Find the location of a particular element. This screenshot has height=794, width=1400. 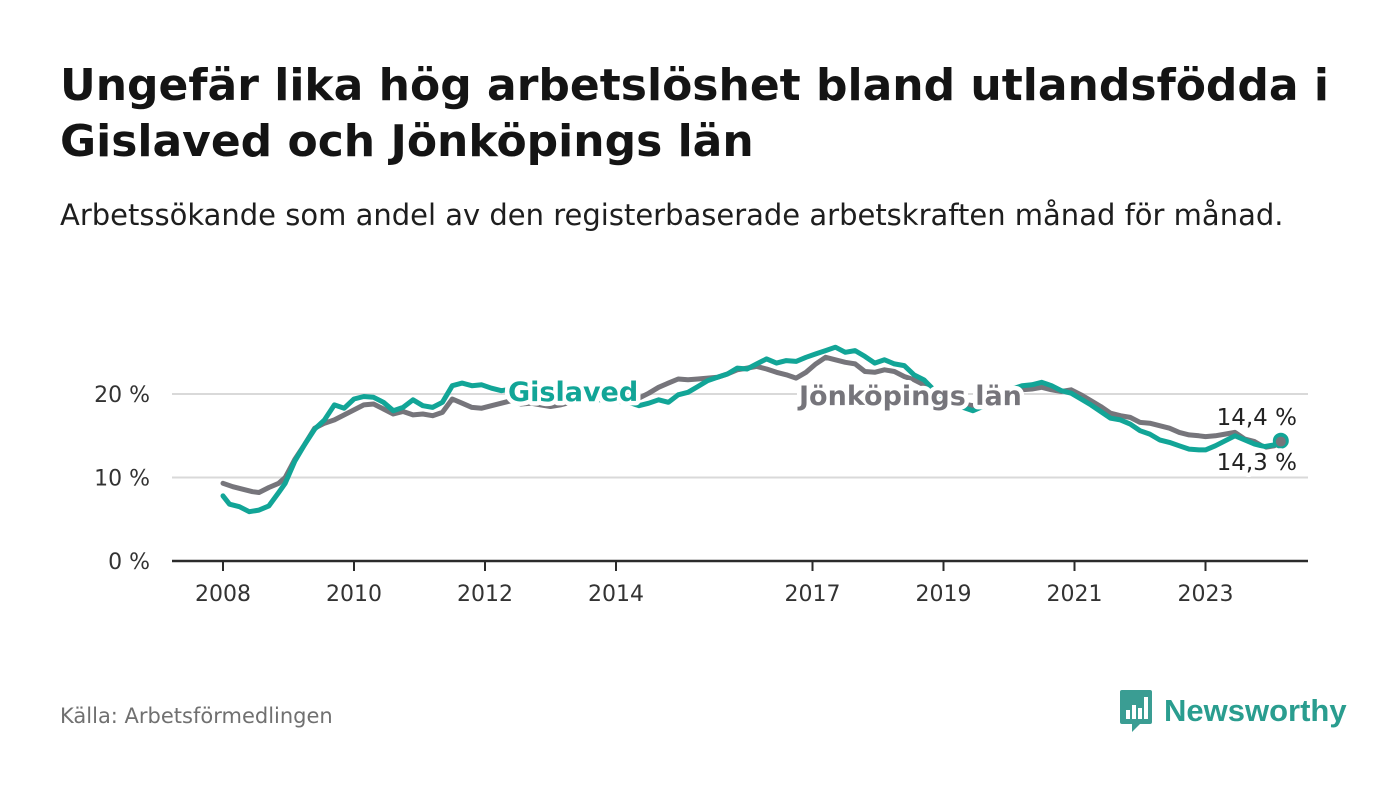

brand-name: Newsworthy is located at coordinates (1255, 710).